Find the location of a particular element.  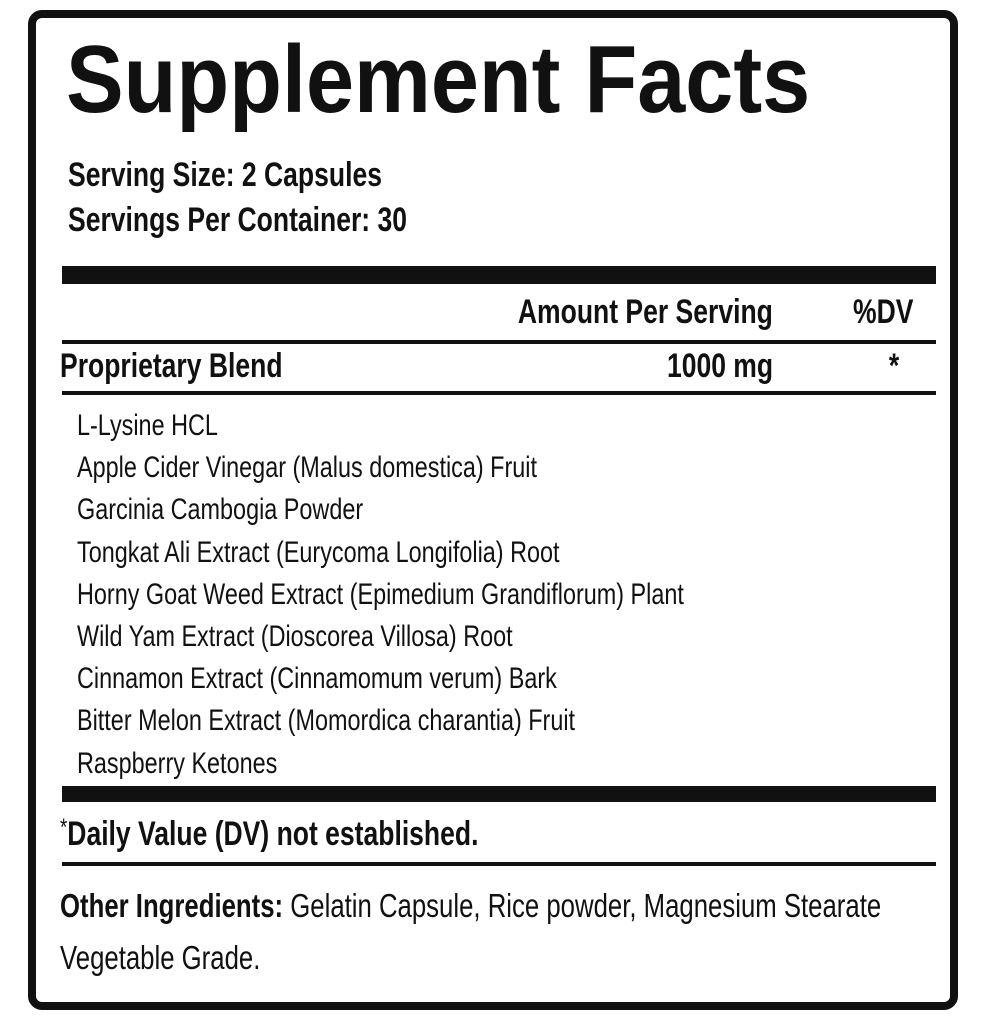

ingredient: Cinnamon Extract (Cinnamomum verum) Bark is located at coordinates (317, 679).